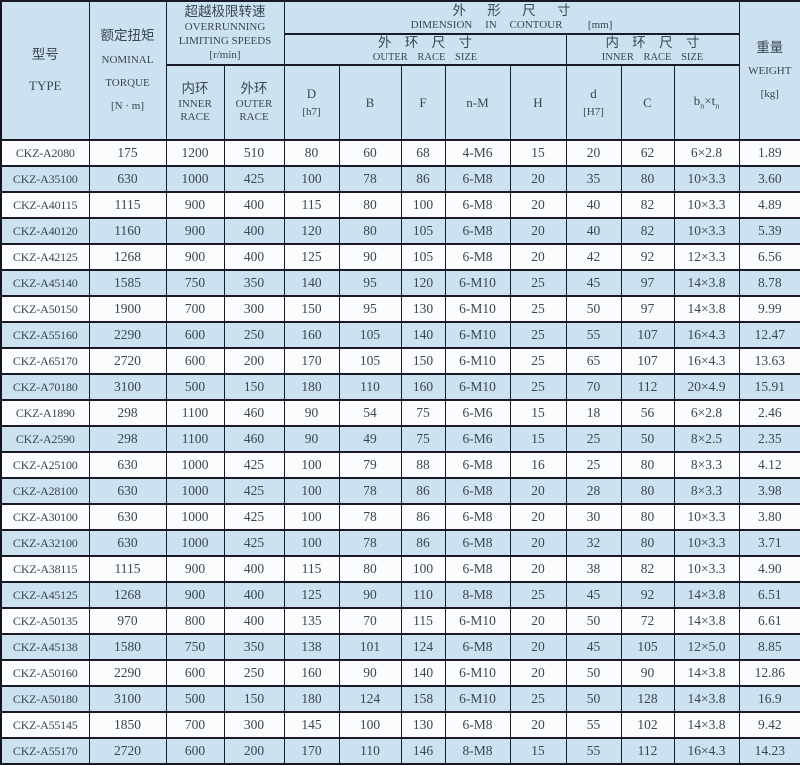  Describe the element at coordinates (312, 113) in the screenshot. I see `header-col-D-unit: [h7]` at that location.